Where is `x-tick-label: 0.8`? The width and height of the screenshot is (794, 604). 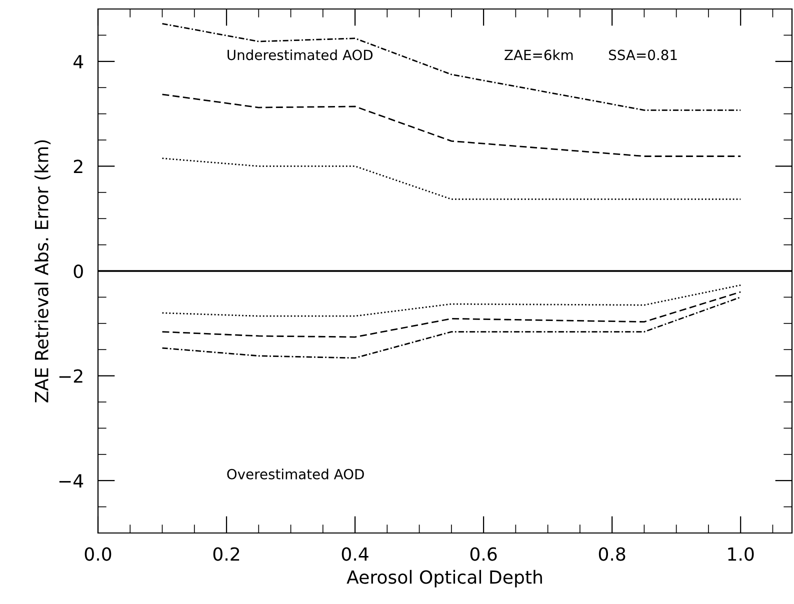 x-tick-label: 0.8 is located at coordinates (612, 554).